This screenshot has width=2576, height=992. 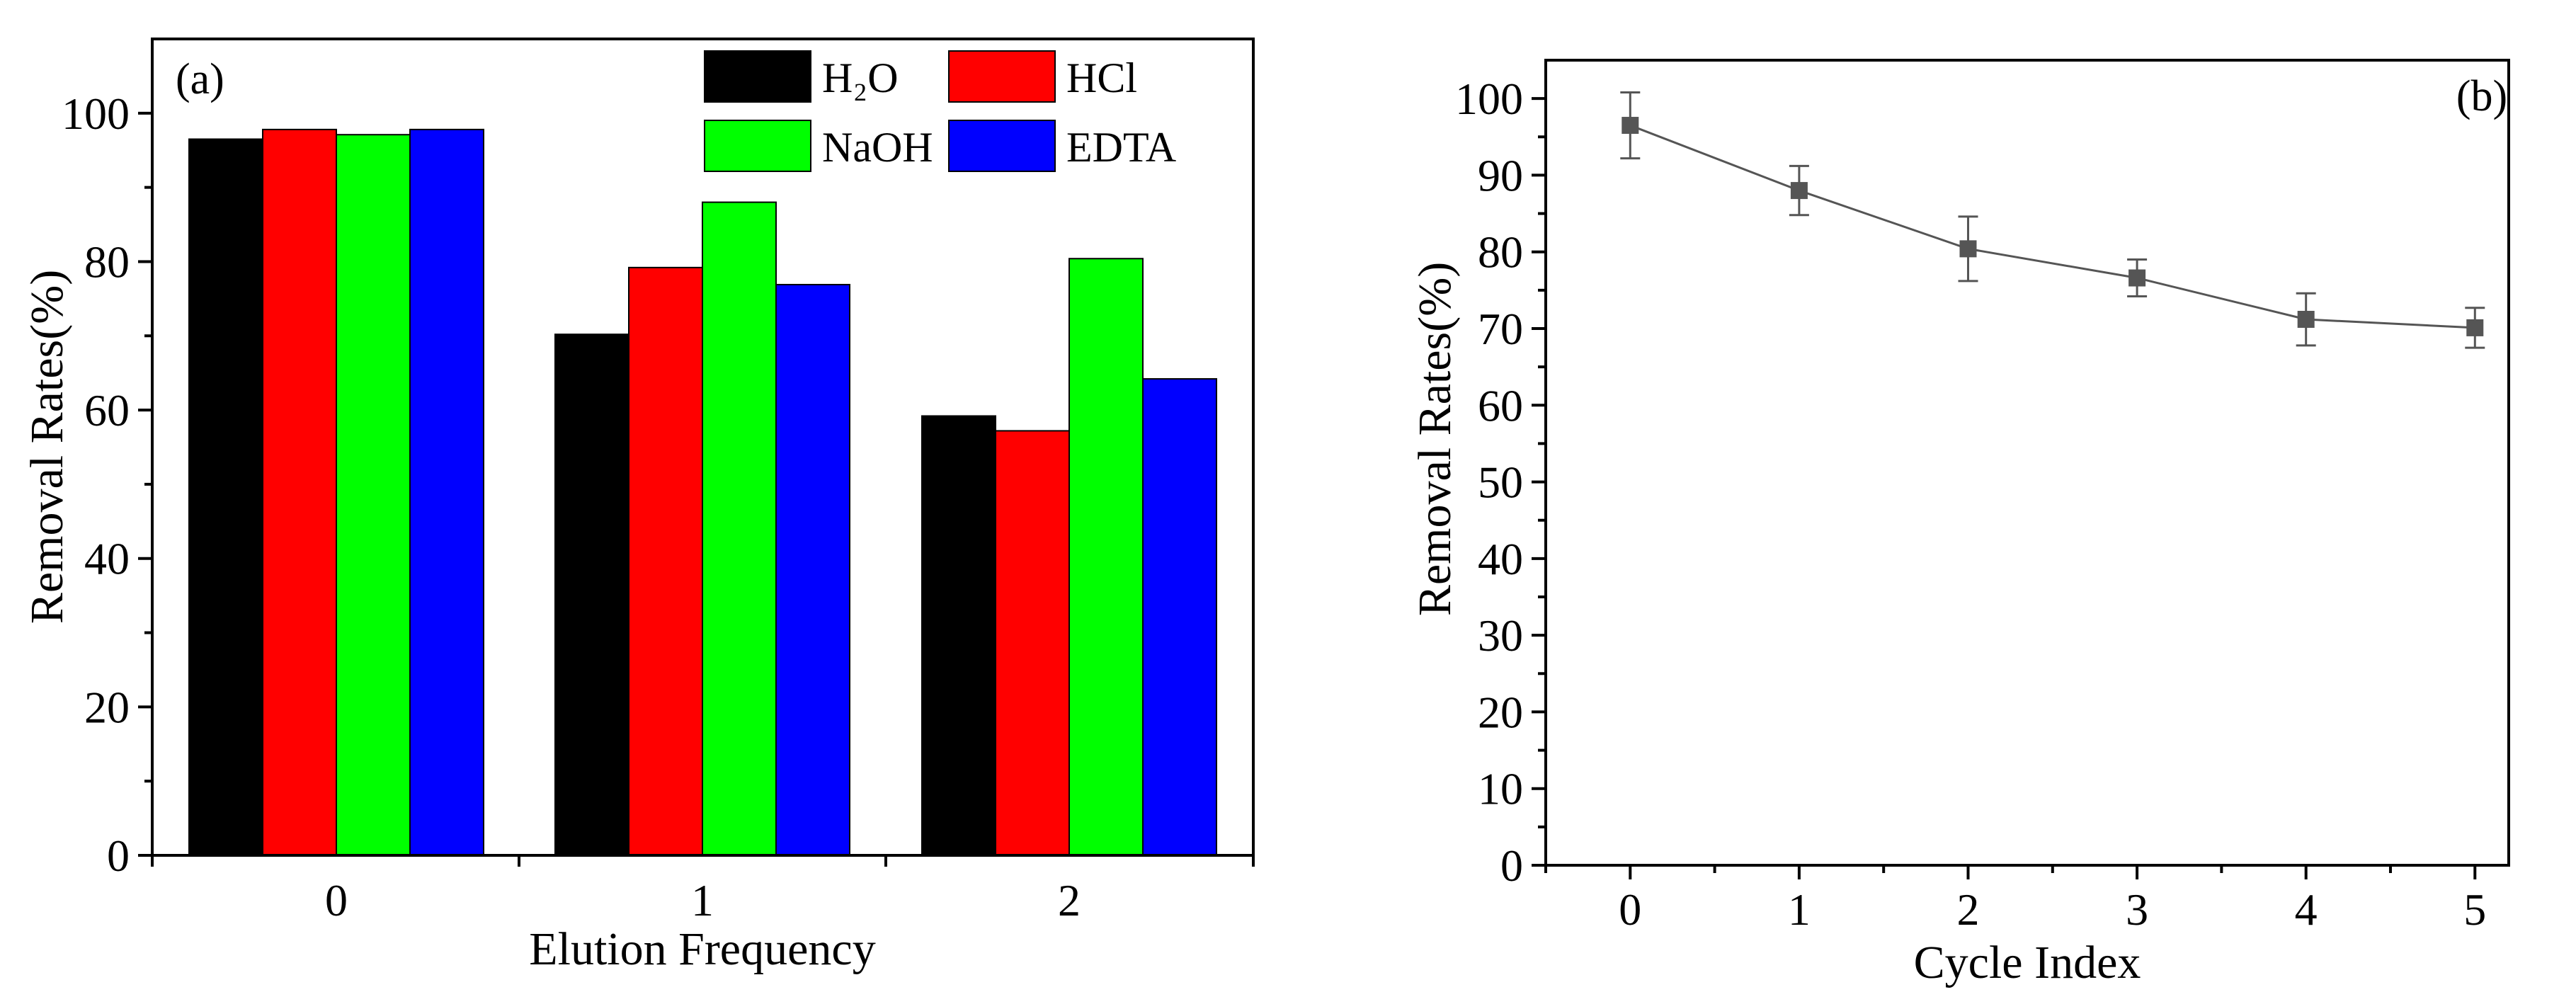 I want to click on y-tick-label: 30, so click(x=1501, y=635).